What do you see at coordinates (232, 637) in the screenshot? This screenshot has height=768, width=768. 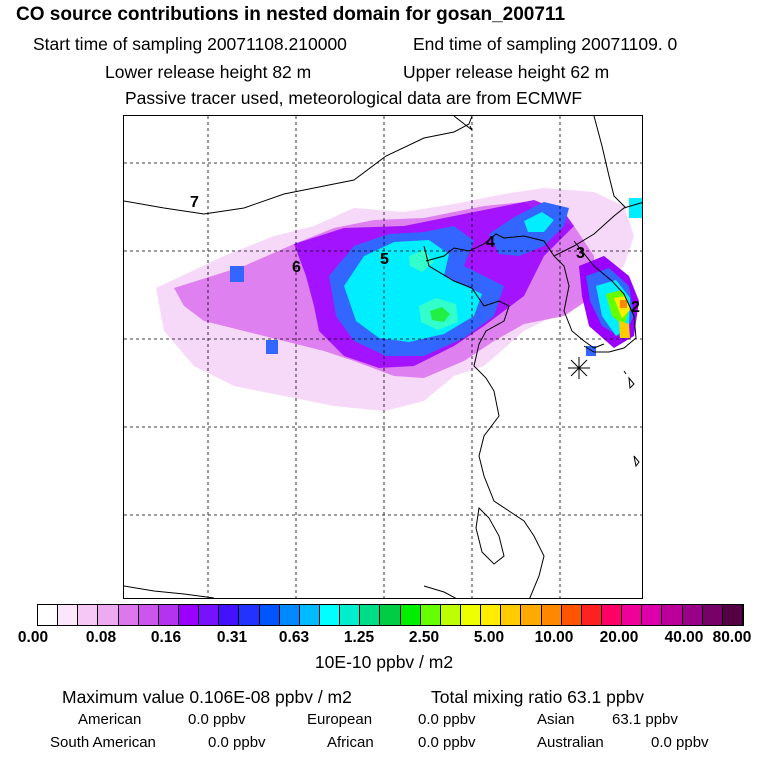 I see `colorbar-tick: 0.31` at bounding box center [232, 637].